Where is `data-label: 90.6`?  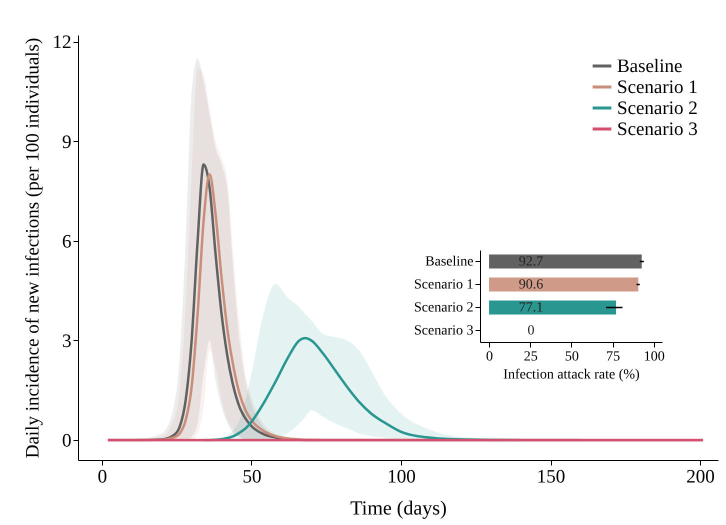 data-label: 90.6 is located at coordinates (531, 285).